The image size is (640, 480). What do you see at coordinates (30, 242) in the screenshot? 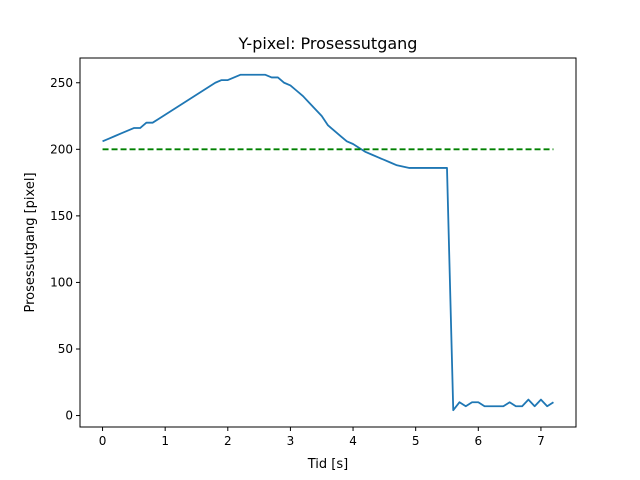
I see `y-axis-label: Prosessutgang [pixel]` at bounding box center [30, 242].